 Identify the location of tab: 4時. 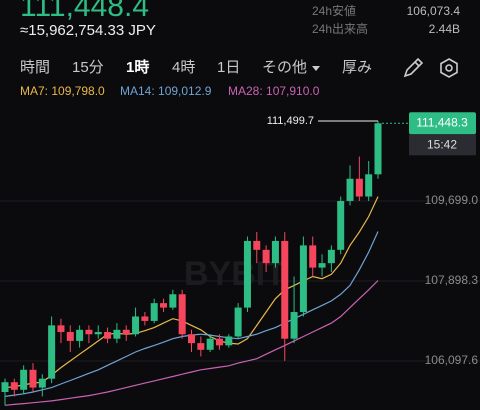
(183, 67).